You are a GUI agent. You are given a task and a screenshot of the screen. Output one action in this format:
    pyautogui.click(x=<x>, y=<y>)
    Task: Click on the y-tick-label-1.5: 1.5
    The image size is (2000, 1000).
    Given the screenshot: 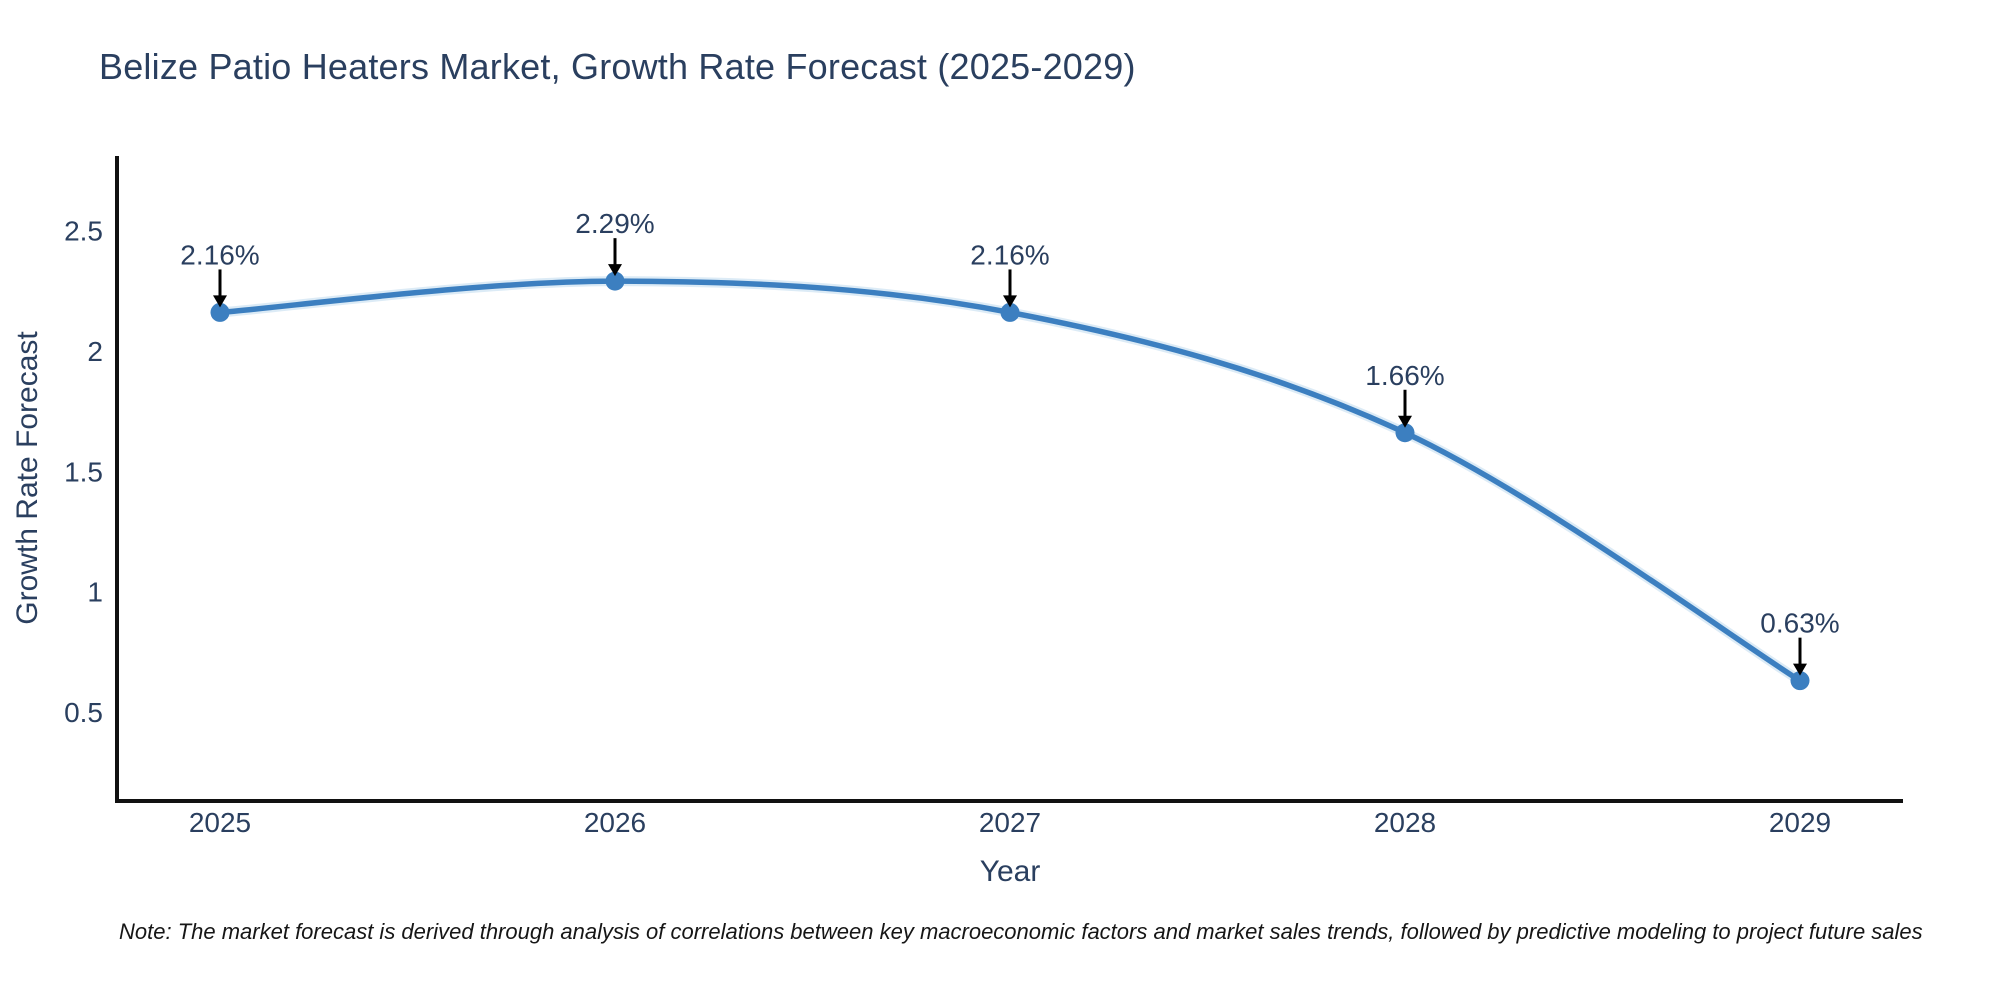 What is the action you would take?
    pyautogui.click(x=83, y=471)
    